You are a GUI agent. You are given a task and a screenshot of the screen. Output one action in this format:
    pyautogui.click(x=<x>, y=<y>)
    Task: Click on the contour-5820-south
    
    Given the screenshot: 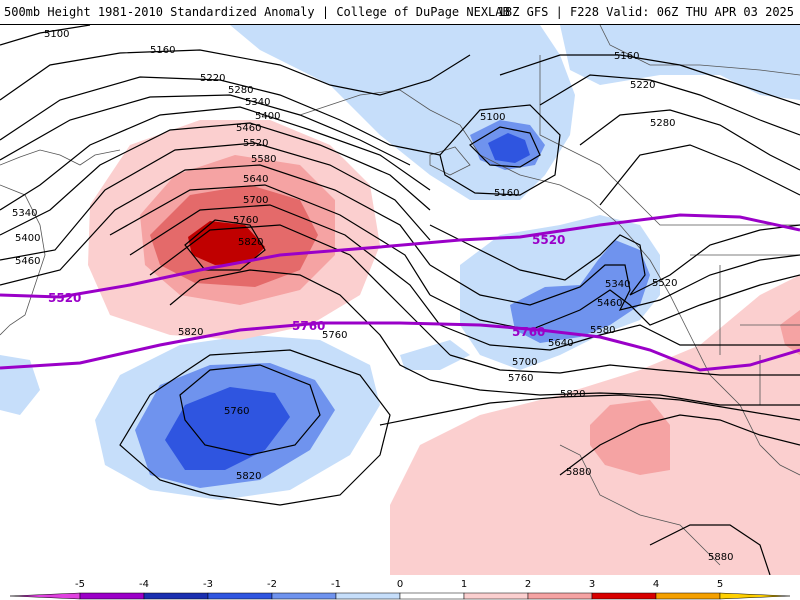 What is the action you would take?
    pyautogui.click(x=255, y=427)
    